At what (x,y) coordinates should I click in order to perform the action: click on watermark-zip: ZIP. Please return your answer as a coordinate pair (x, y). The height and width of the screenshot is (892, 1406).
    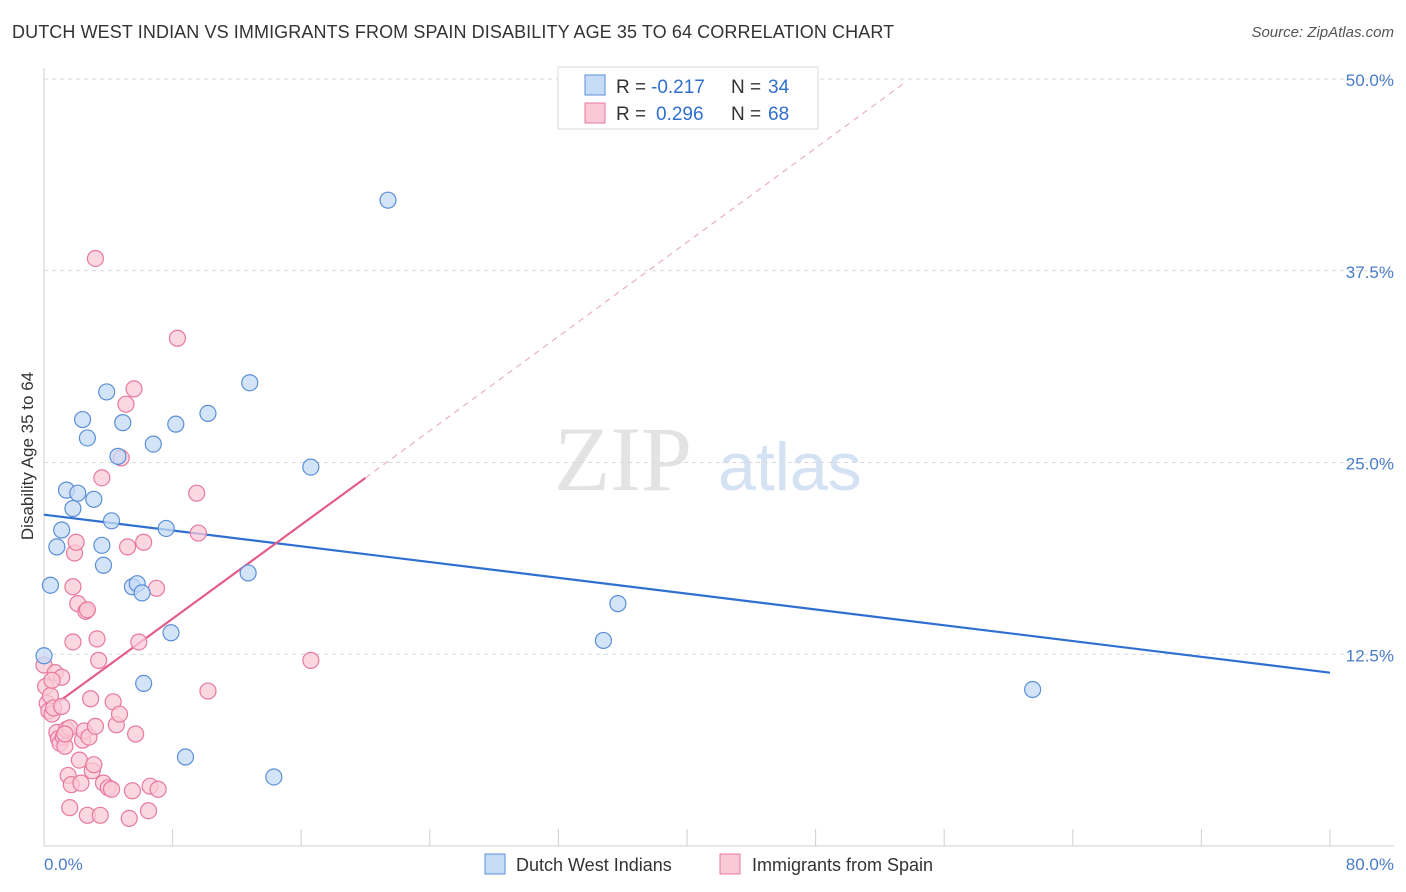
    Looking at the image, I should click on (623, 459).